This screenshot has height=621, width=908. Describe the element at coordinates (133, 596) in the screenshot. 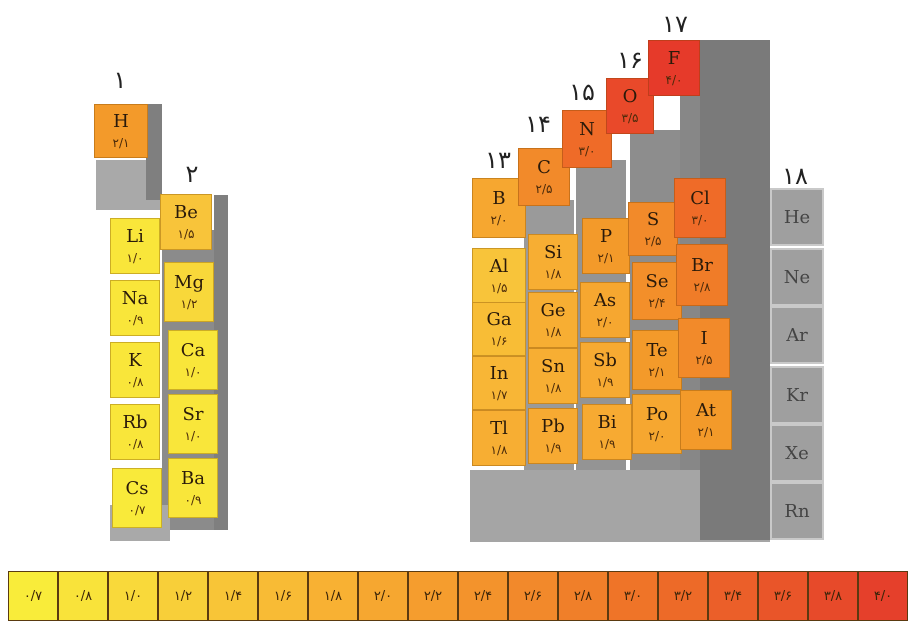

I see `scale-swatch: ۱/۰` at that location.